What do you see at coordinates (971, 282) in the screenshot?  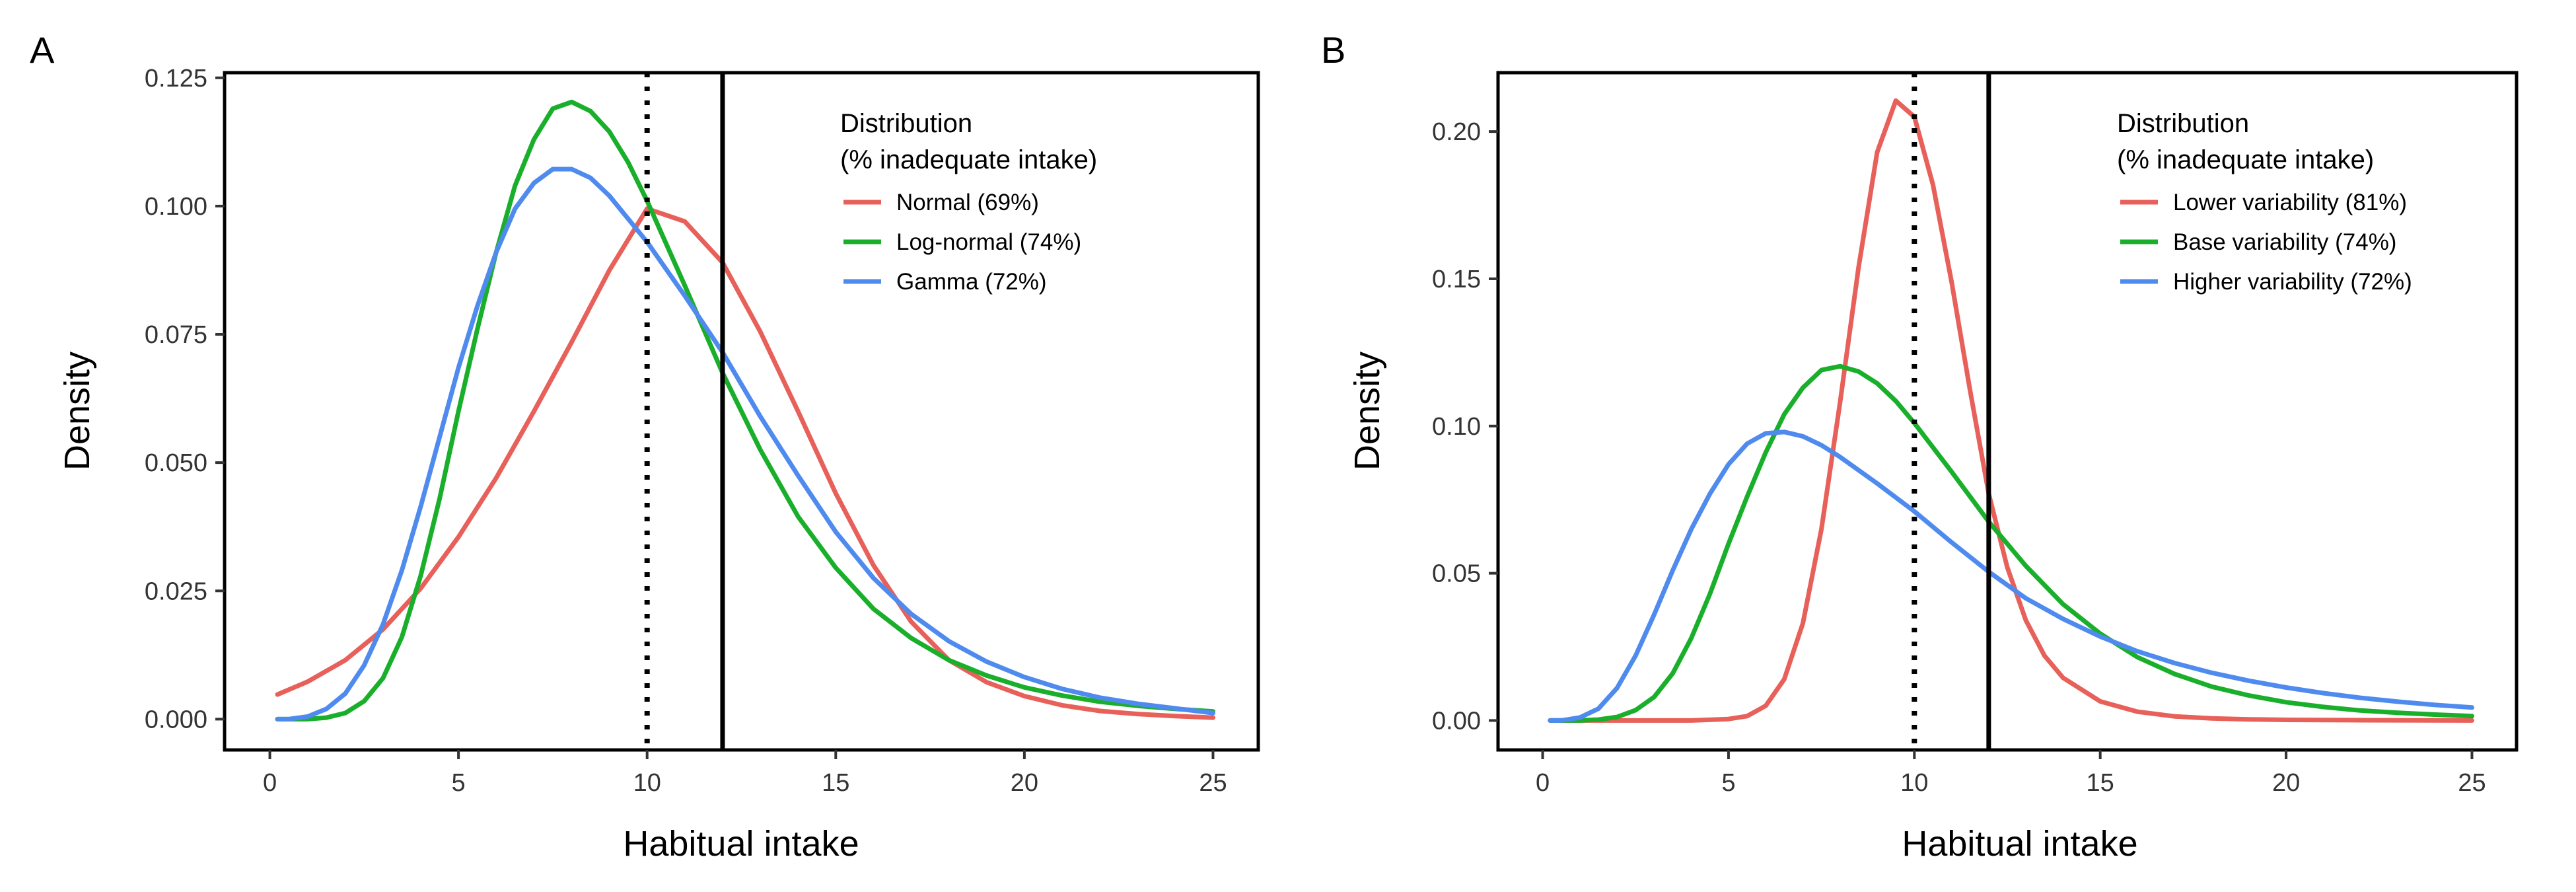 I see `panel-a-legend-label-3: Gamma (72%)` at bounding box center [971, 282].